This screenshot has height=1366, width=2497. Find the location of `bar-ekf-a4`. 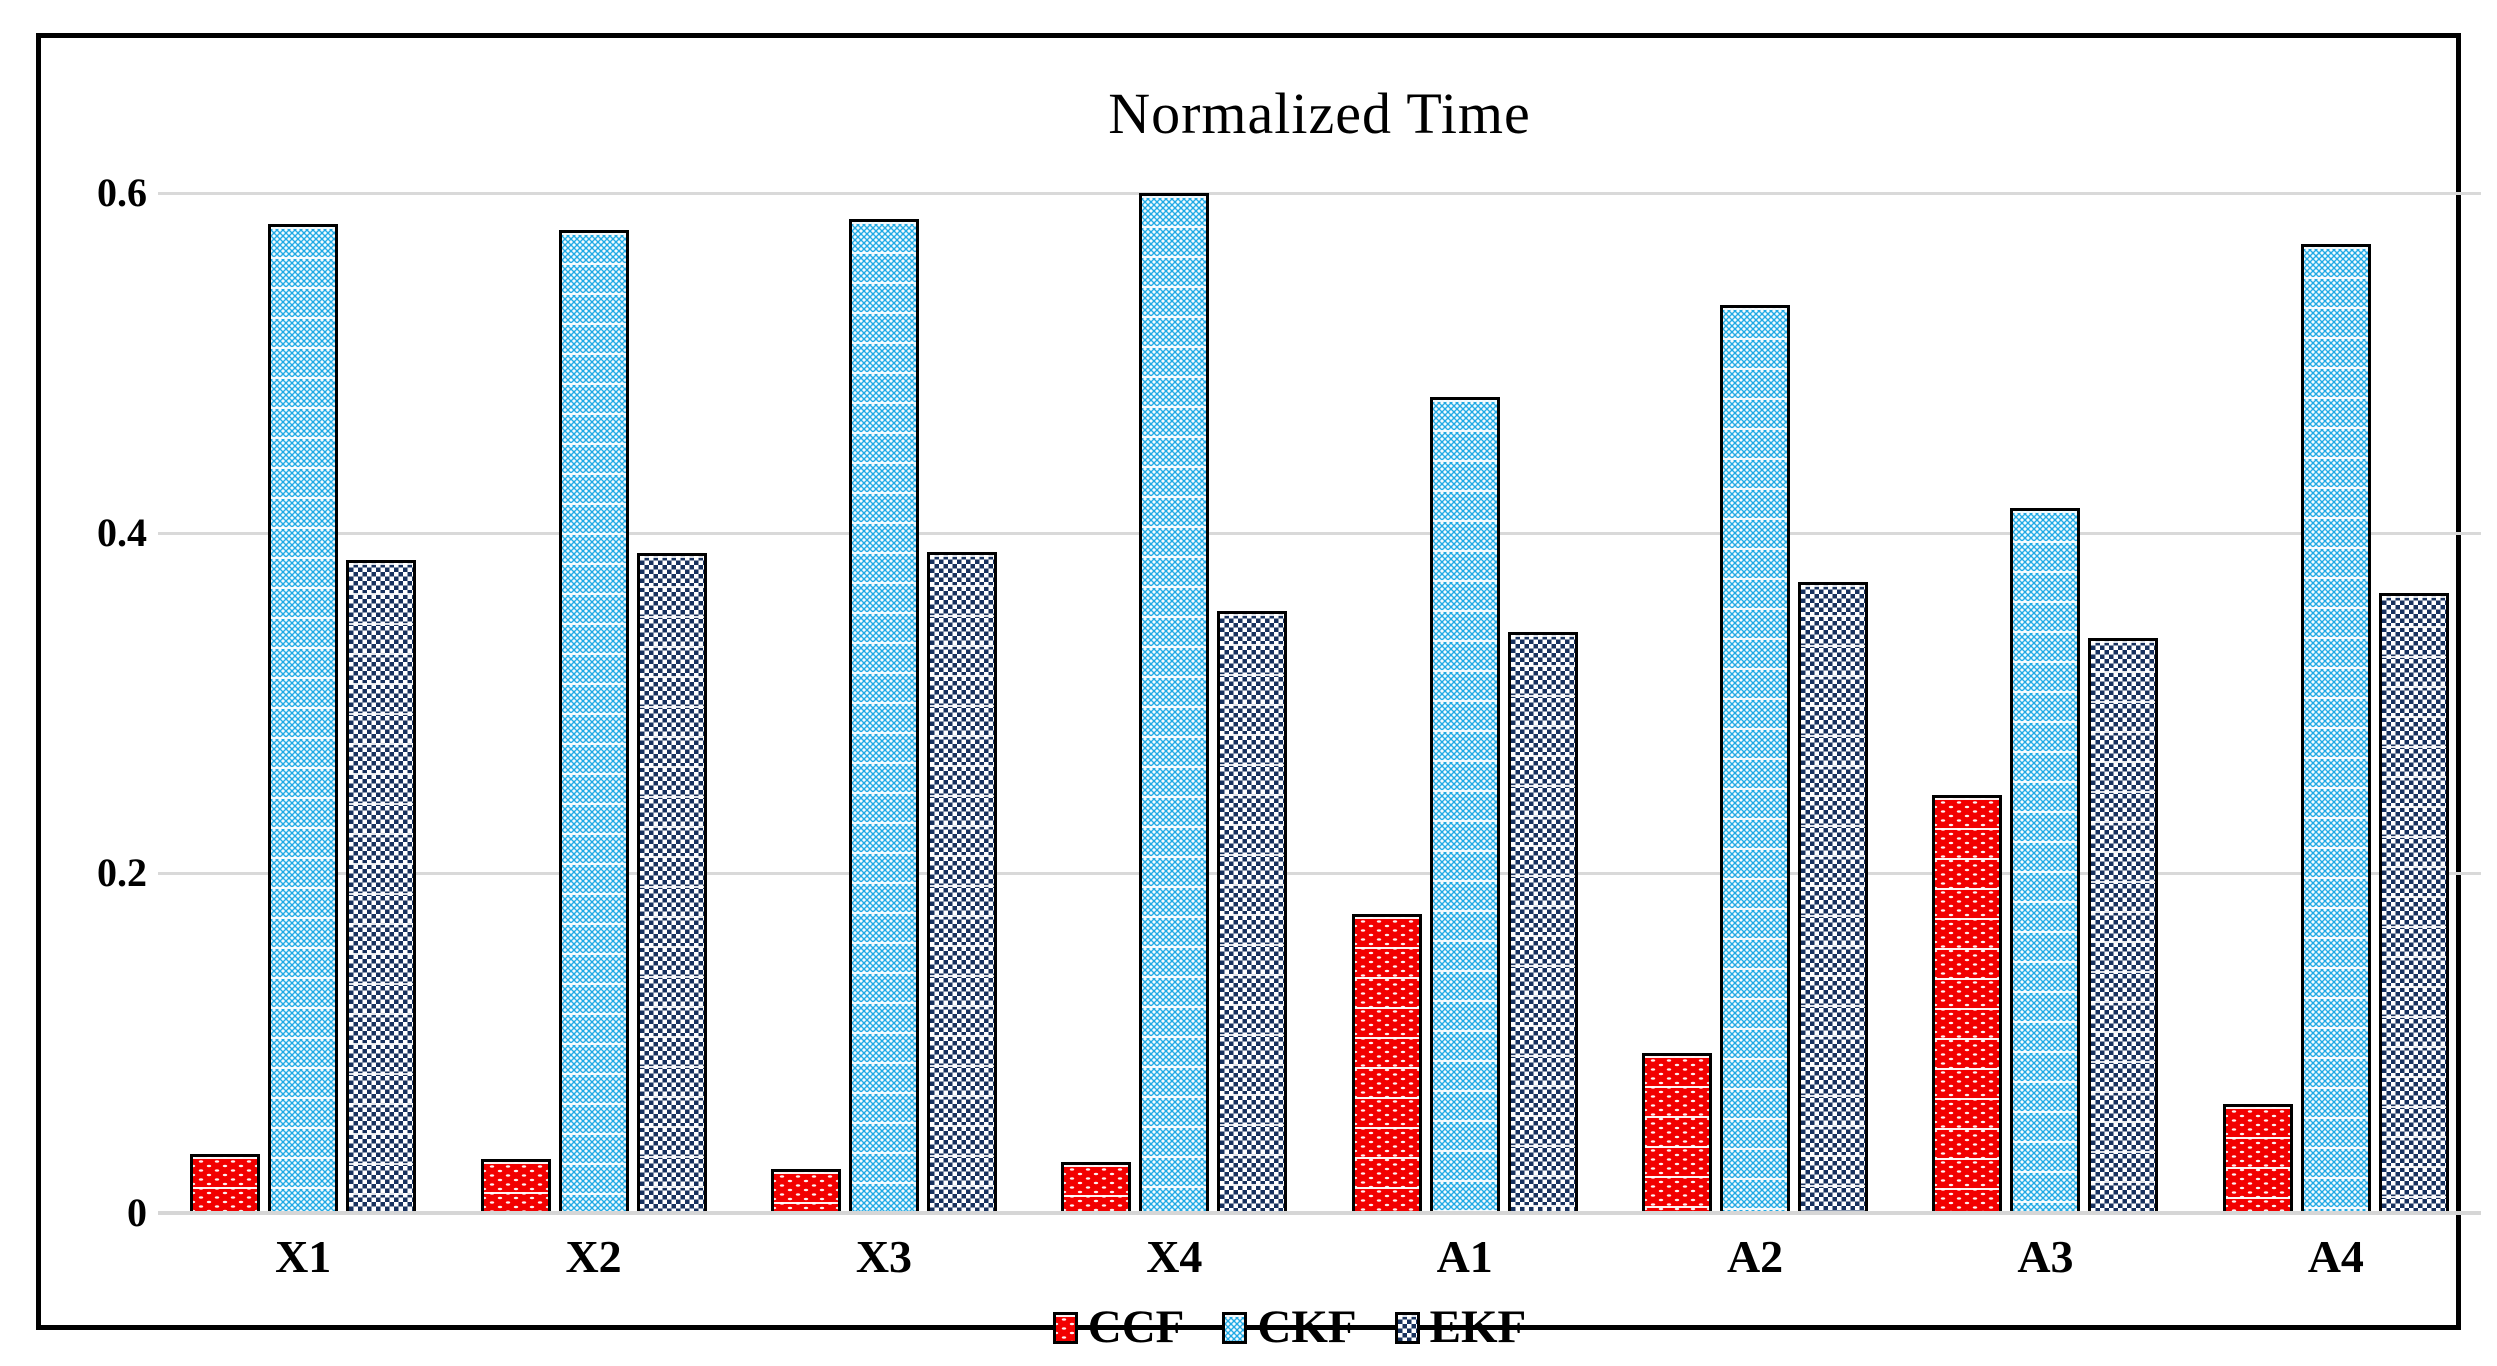

bar-ekf-a4 is located at coordinates (2413, 902).